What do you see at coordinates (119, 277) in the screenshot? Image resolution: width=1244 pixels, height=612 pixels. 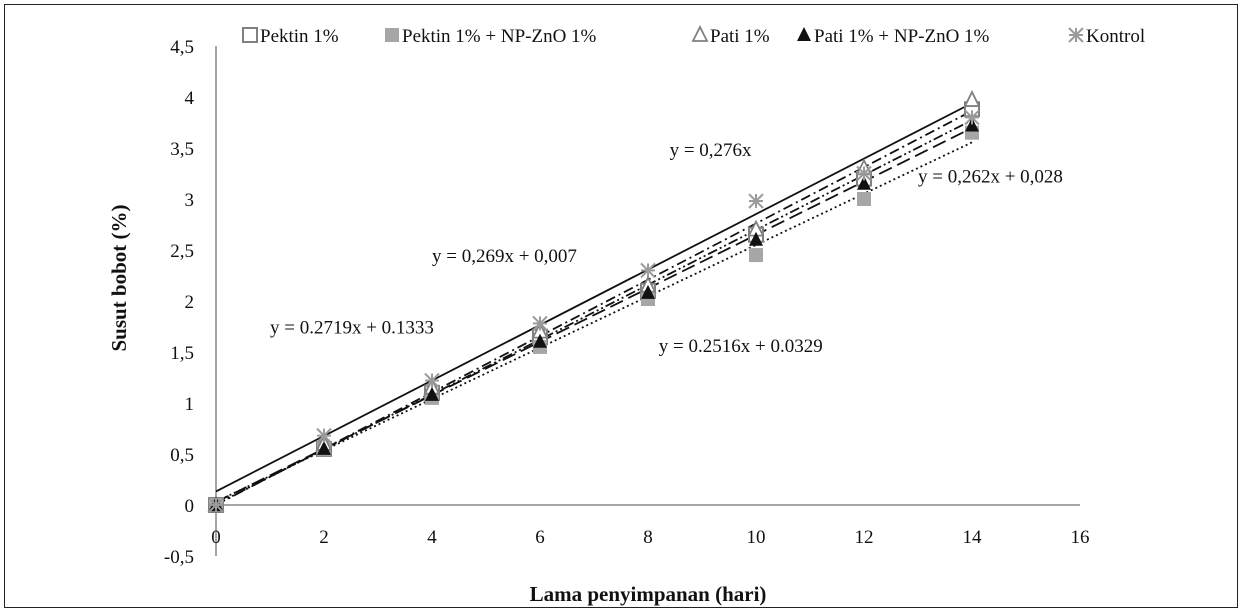 I see `y-axis-title: Susut bobot (%)` at bounding box center [119, 277].